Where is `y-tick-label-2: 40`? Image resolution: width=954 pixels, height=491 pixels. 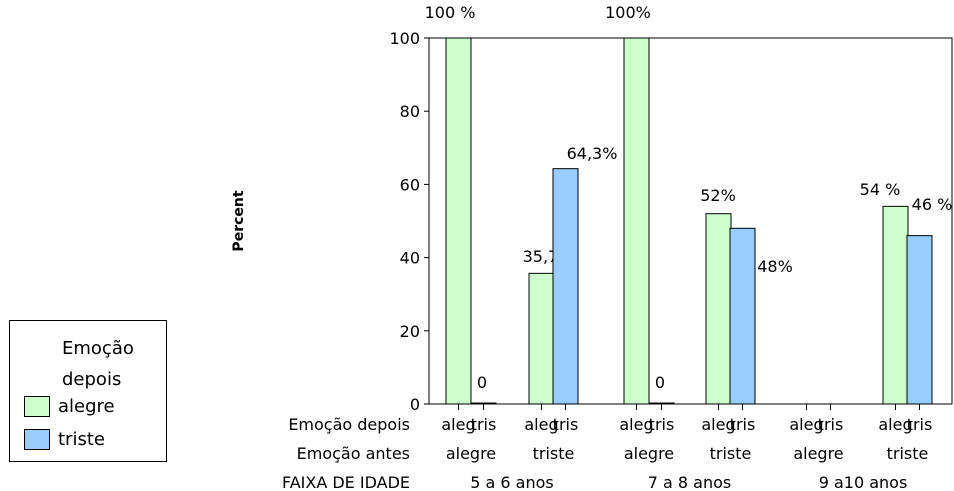 y-tick-label-2: 40 is located at coordinates (410, 258).